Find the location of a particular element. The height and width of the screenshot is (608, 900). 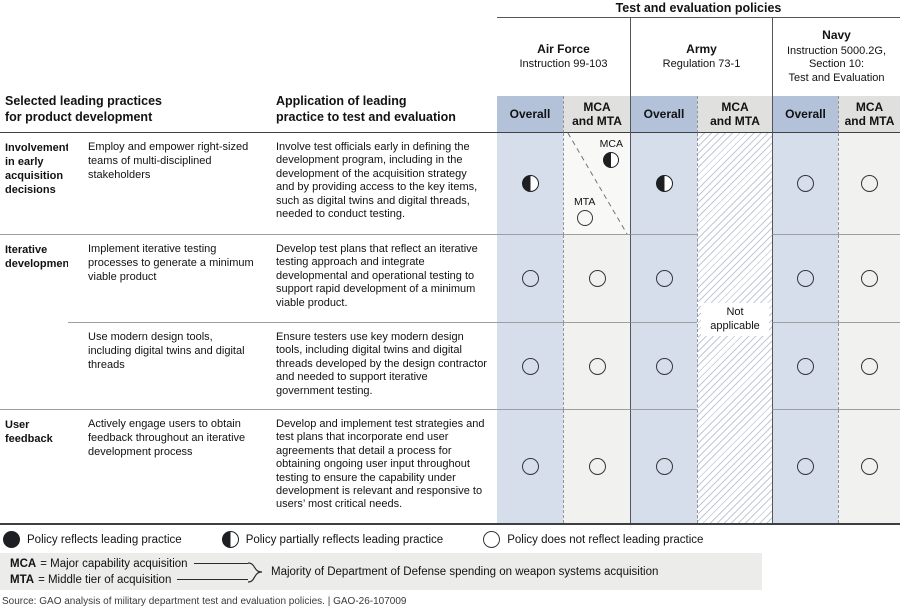

rating-cell-af-overall-r1 is located at coordinates (530, 184).